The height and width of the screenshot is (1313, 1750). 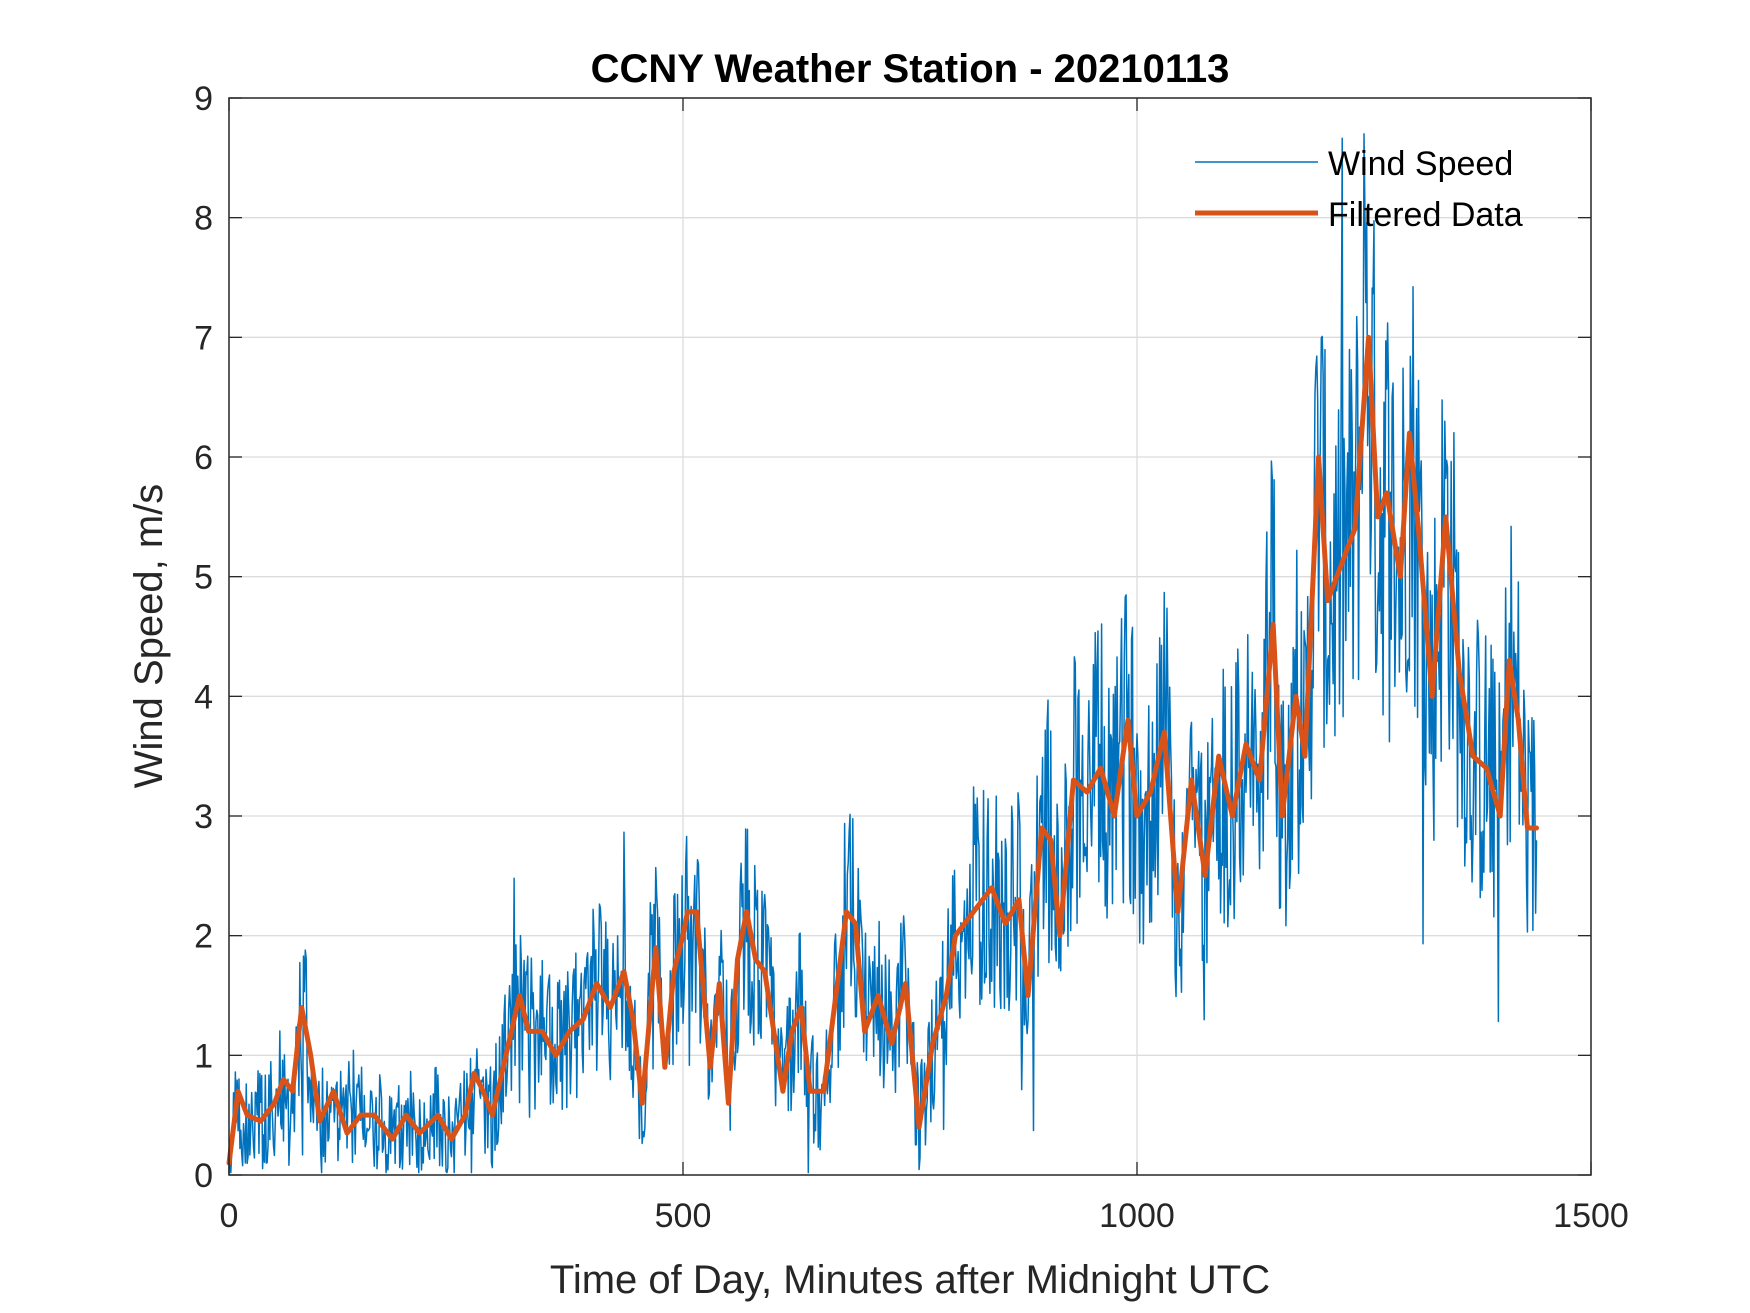 What do you see at coordinates (203, 1176) in the screenshot?
I see `y-tick-label: 0` at bounding box center [203, 1176].